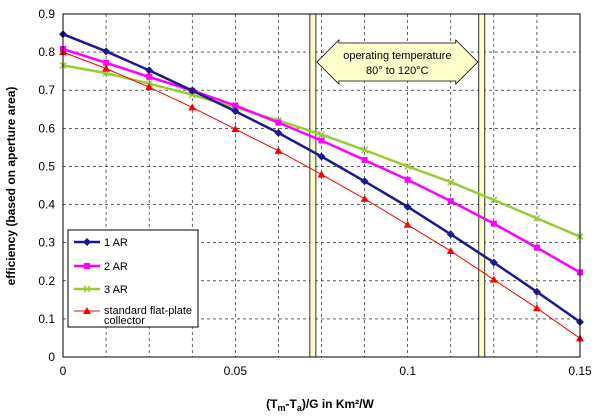 This screenshot has height=418, width=607. I want to click on legend-label-flat-plate-2: collector, so click(124, 321).